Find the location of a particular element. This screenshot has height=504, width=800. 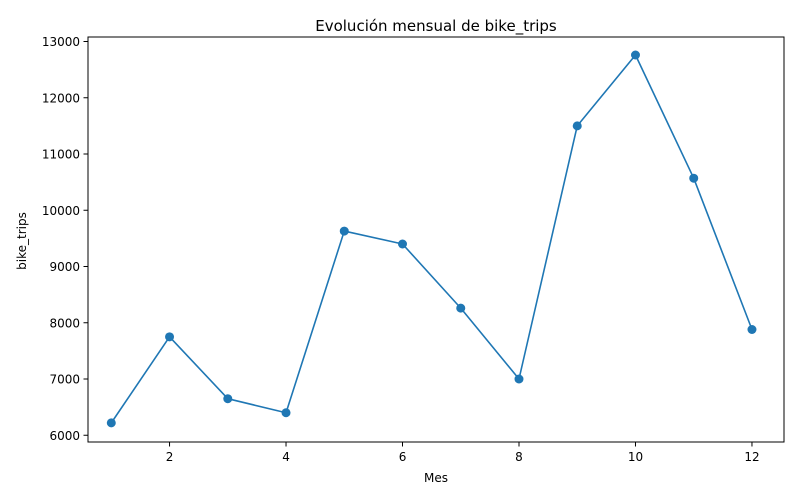

x-tick-label: 10 is located at coordinates (635, 457).